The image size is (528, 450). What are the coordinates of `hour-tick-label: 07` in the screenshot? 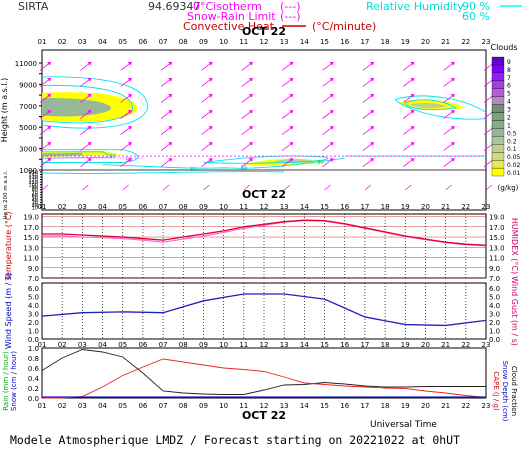 It's located at (163, 345).